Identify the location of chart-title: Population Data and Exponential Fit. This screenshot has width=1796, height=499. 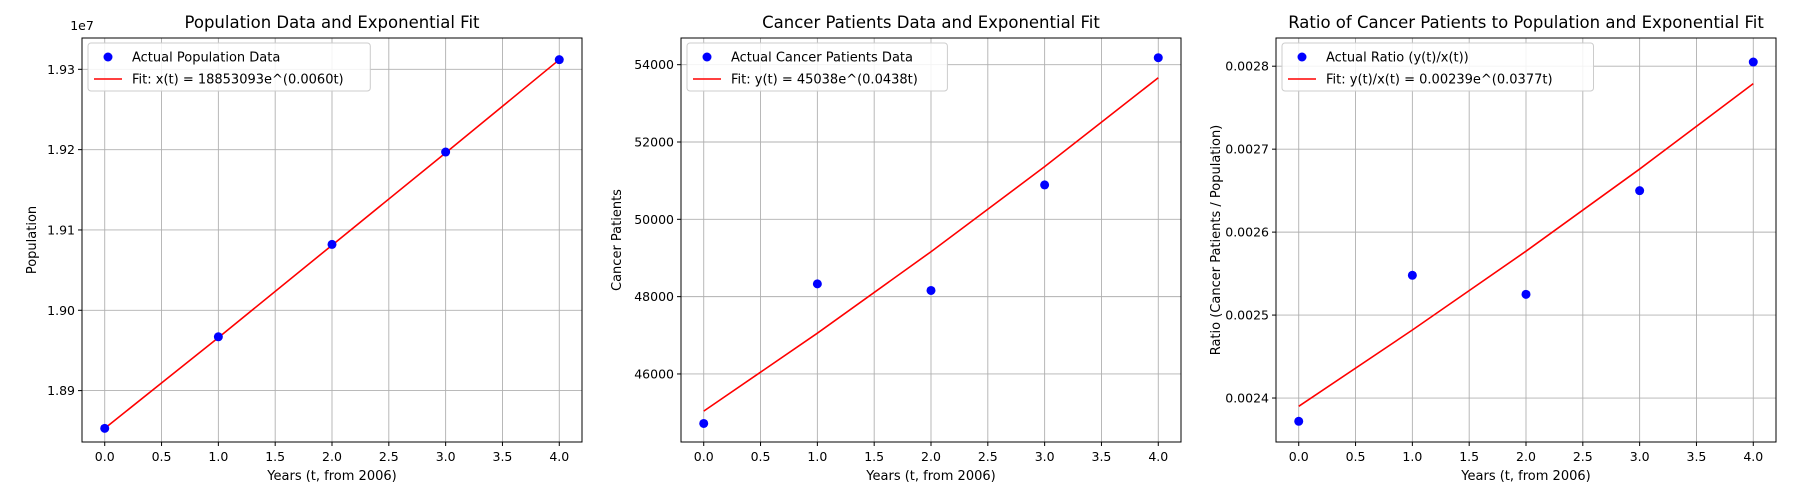
(332, 22).